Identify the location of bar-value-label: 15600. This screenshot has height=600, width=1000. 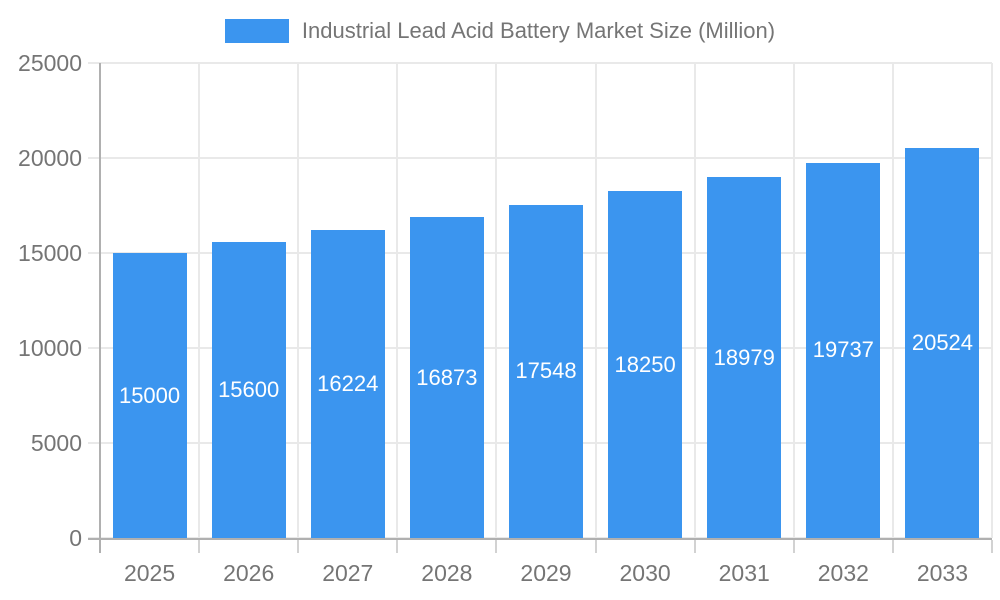
(249, 389).